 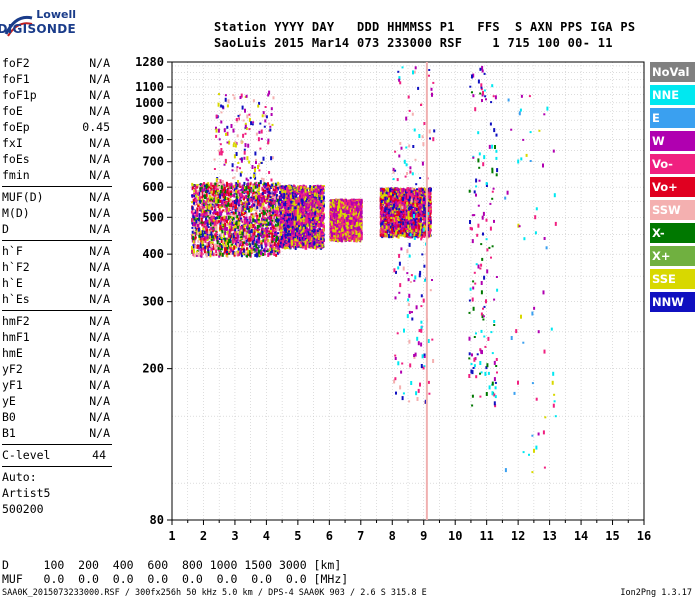 What do you see at coordinates (38, 29) in the screenshot?
I see `logo-main-text: DIGISONDE` at bounding box center [38, 29].